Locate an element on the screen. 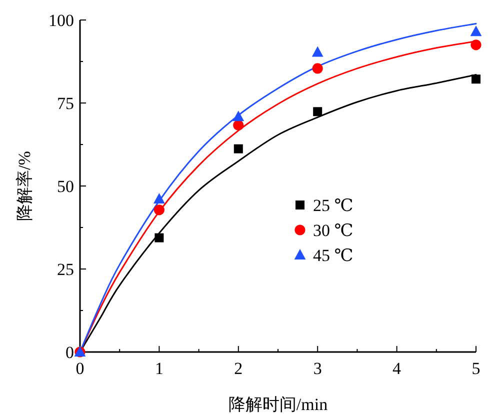 The width and height of the screenshot is (494, 414). x-tick-label: 4 is located at coordinates (397, 368).